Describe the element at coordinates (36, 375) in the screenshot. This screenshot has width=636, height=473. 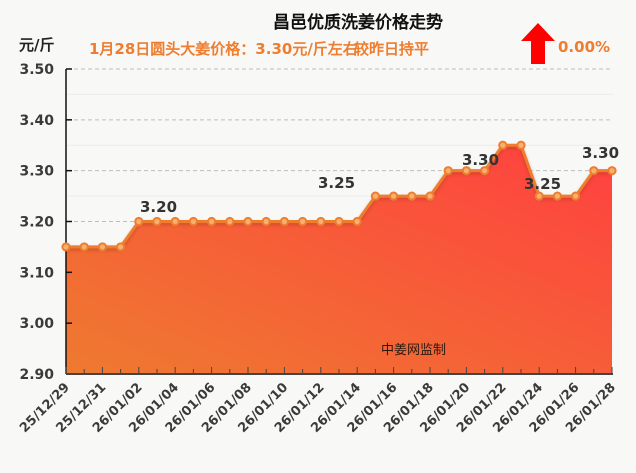
I see `y-tick-label: 2.90` at that location.